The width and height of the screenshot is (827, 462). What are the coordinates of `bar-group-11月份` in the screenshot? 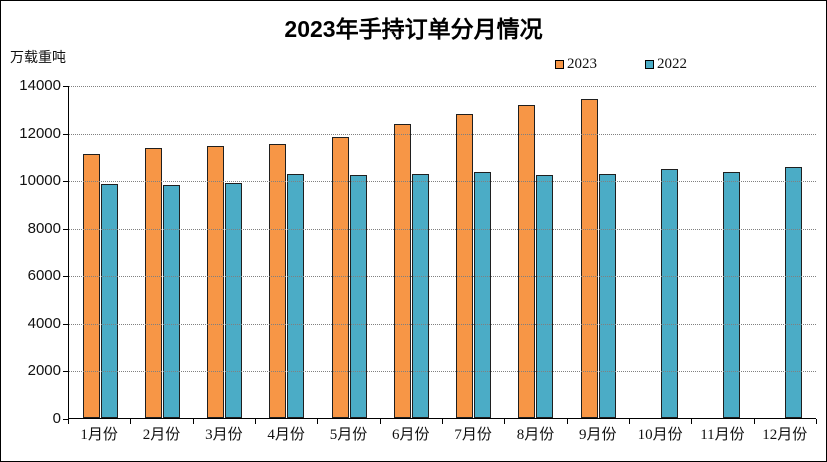 It's located at (723, 252).